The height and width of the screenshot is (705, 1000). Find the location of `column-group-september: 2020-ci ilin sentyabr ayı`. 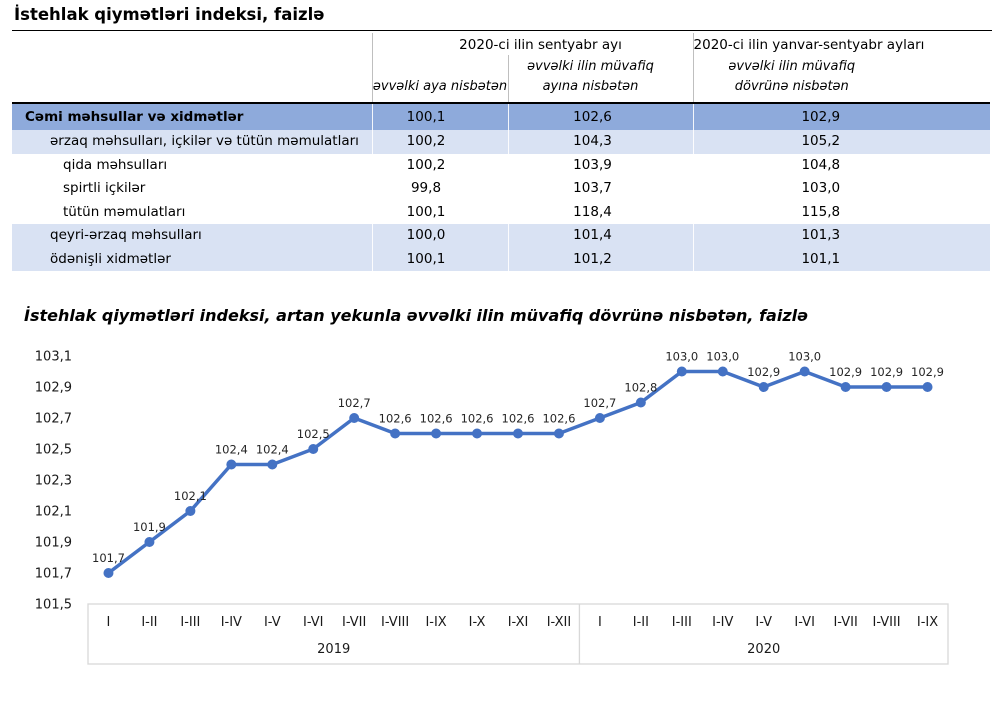

column-group-september: 2020-ci ilin sentyabr ayı is located at coordinates (532, 44).